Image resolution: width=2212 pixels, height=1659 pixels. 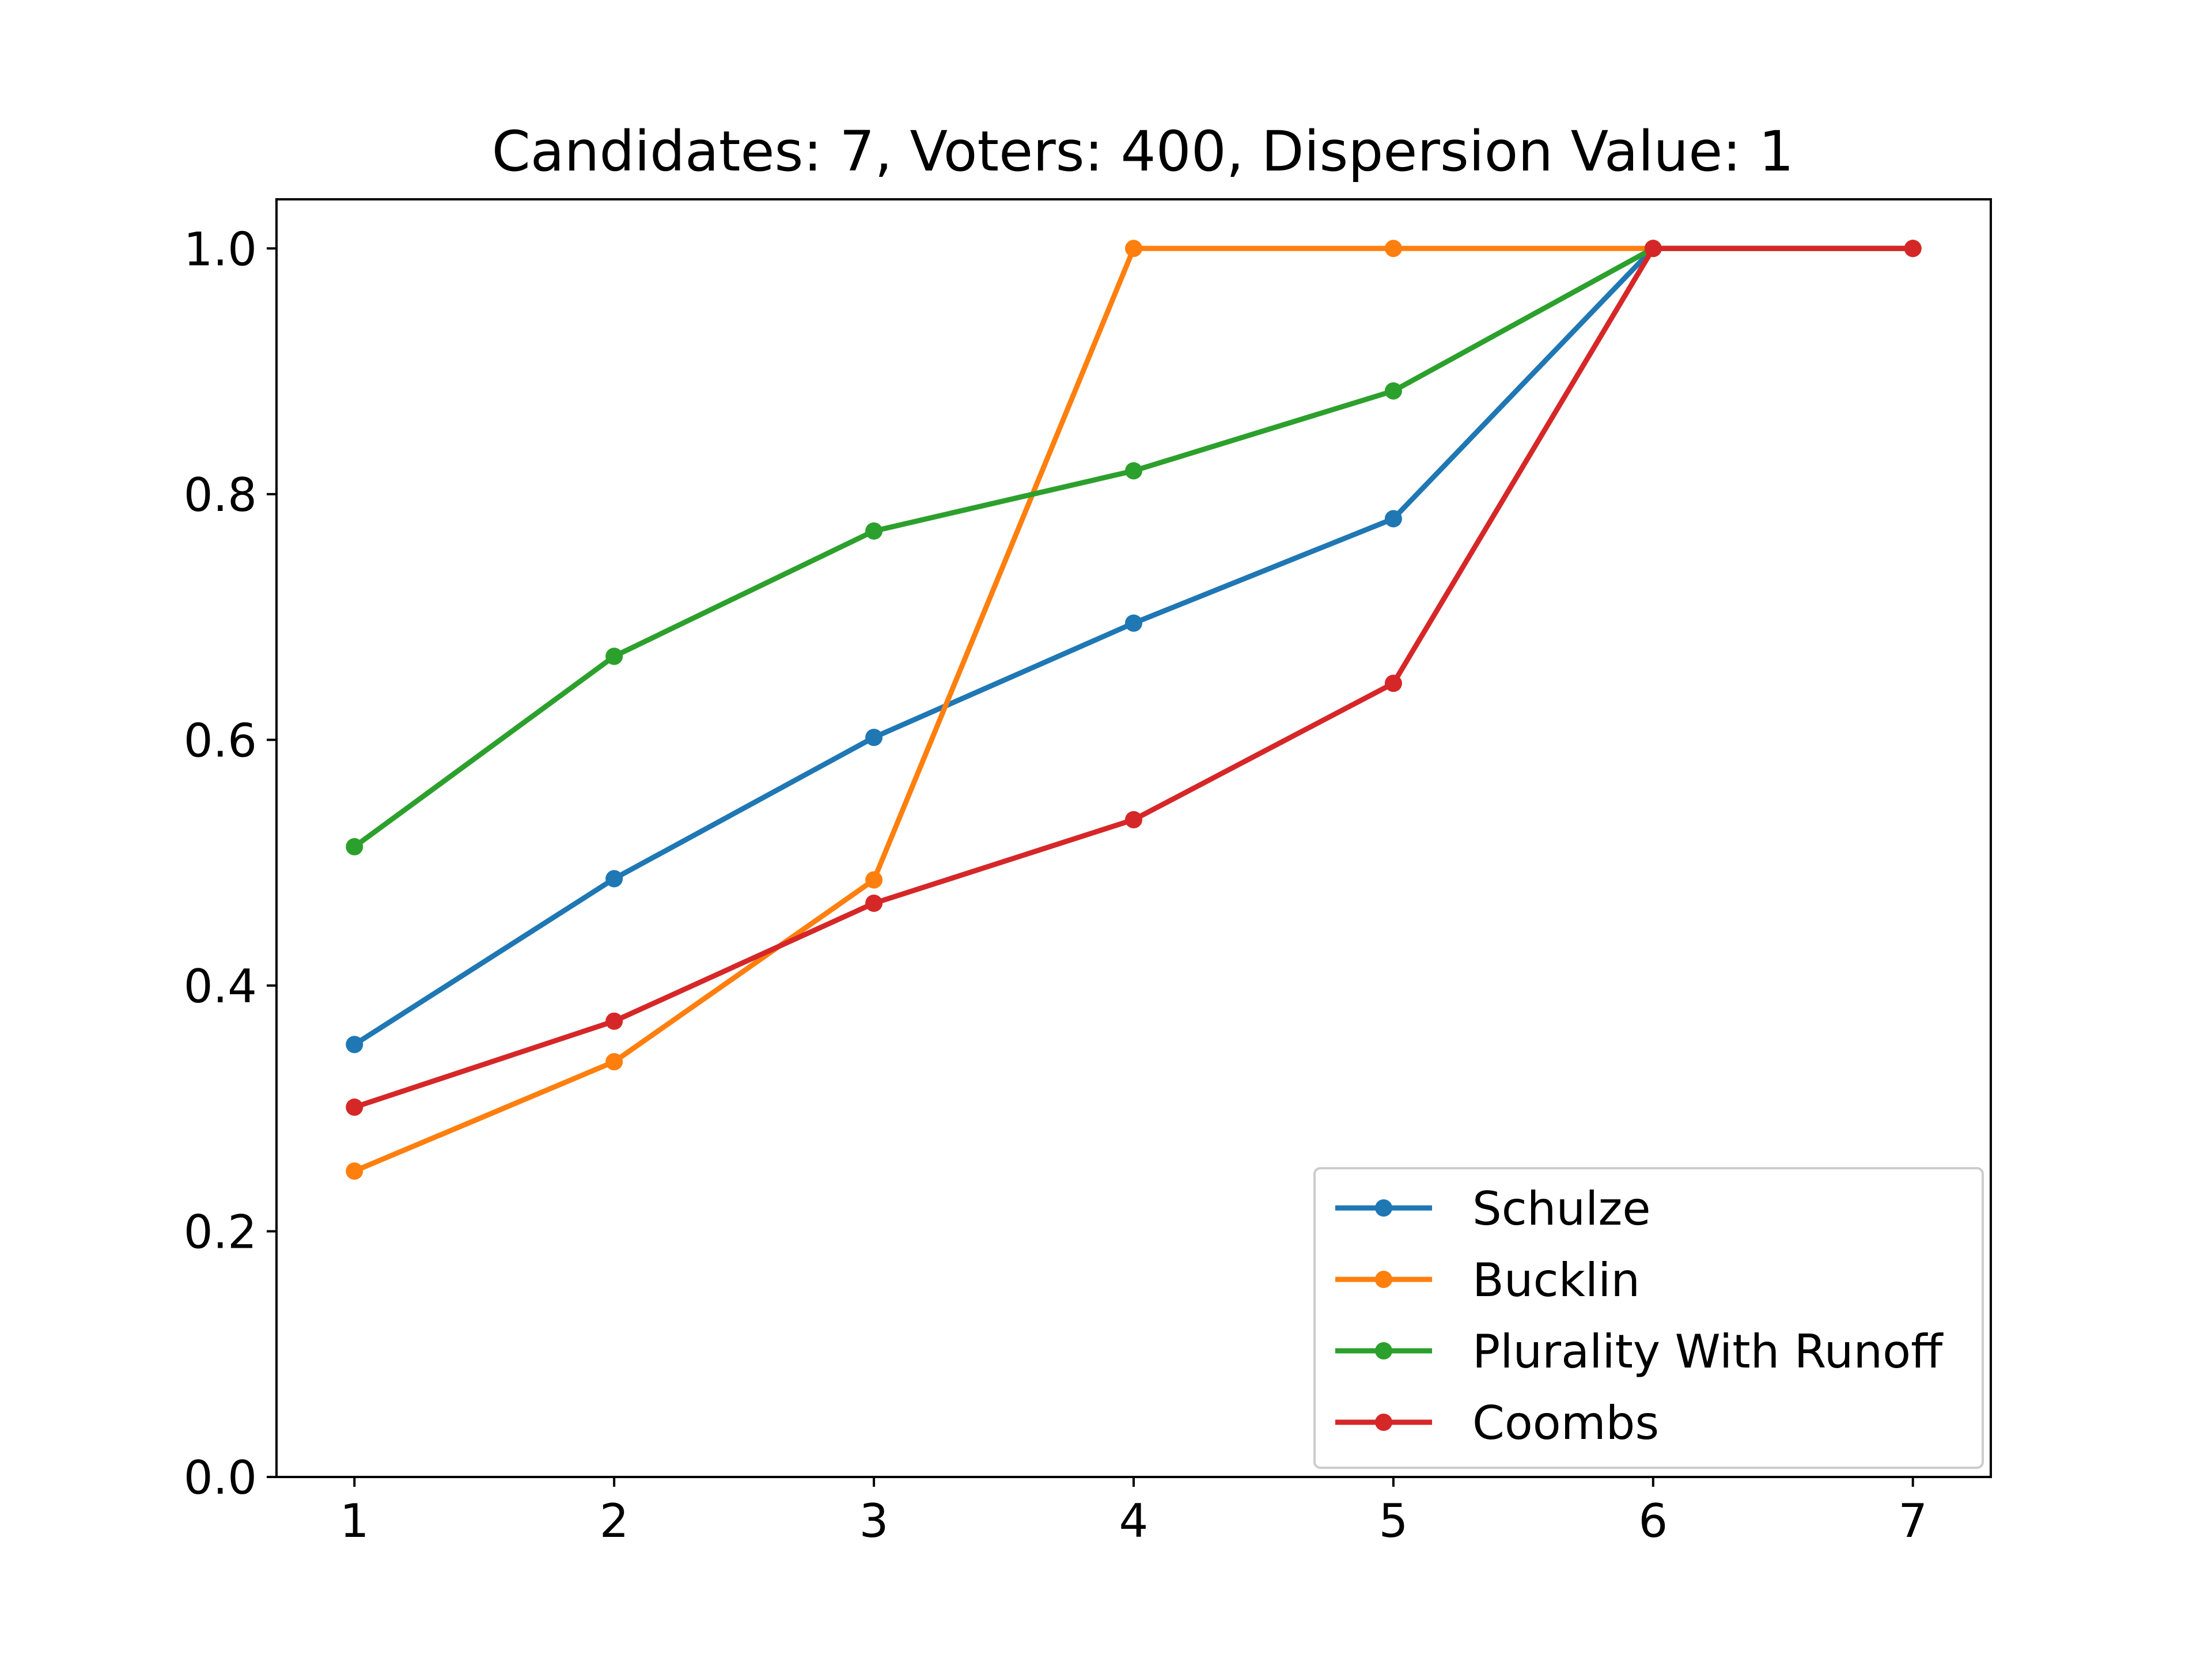 I want to click on legend-label: Plurality With Runoff, so click(x=1708, y=1351).